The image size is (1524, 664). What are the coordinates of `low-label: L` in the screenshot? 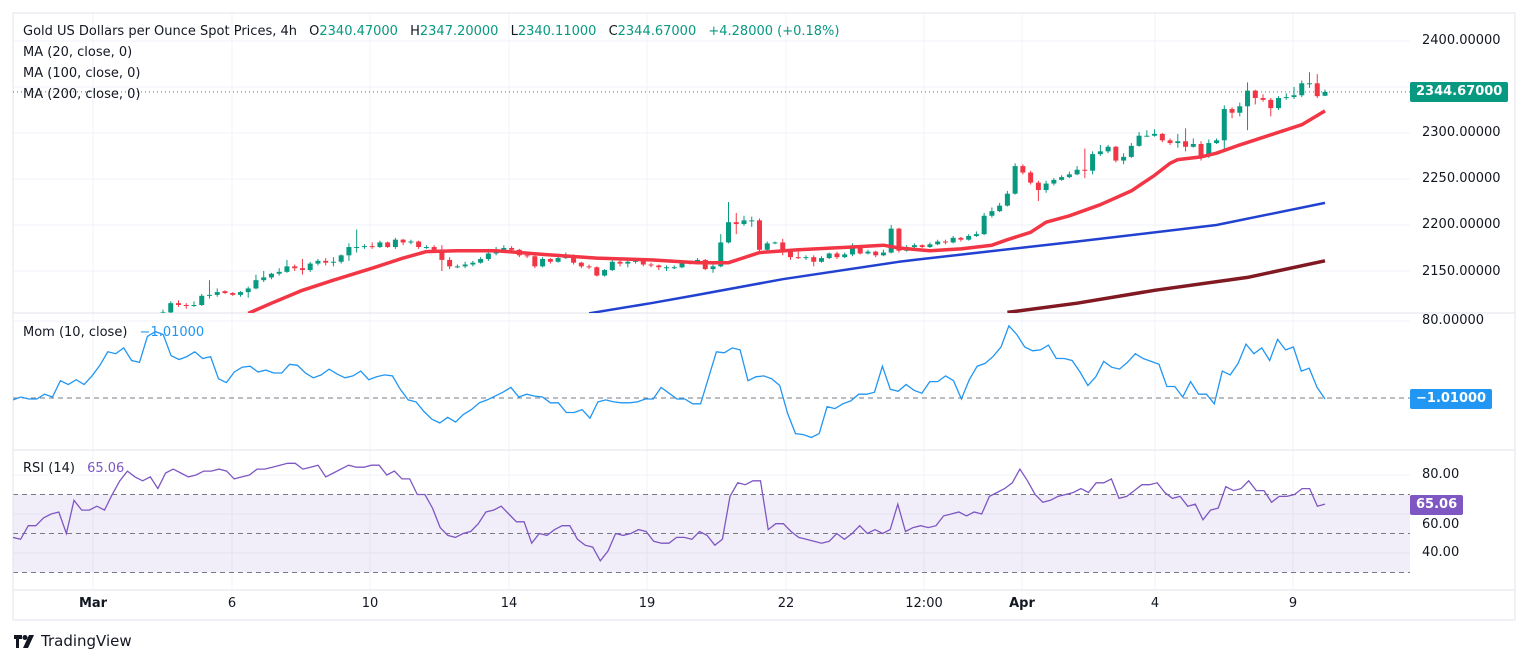 It's located at (514, 31).